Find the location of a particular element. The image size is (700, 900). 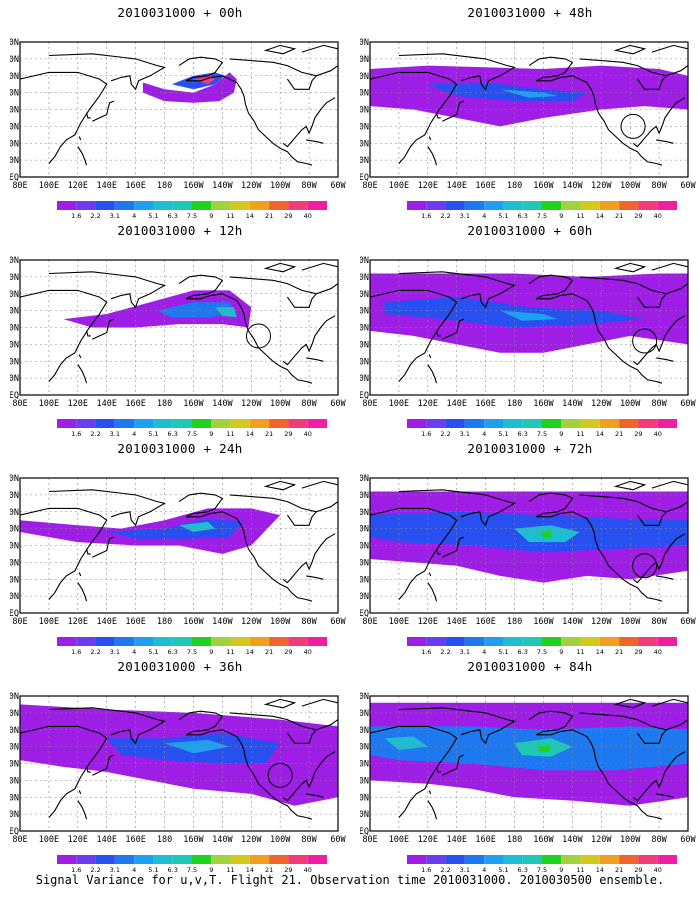

lat-label: 80N is located at coordinates (364, 43).